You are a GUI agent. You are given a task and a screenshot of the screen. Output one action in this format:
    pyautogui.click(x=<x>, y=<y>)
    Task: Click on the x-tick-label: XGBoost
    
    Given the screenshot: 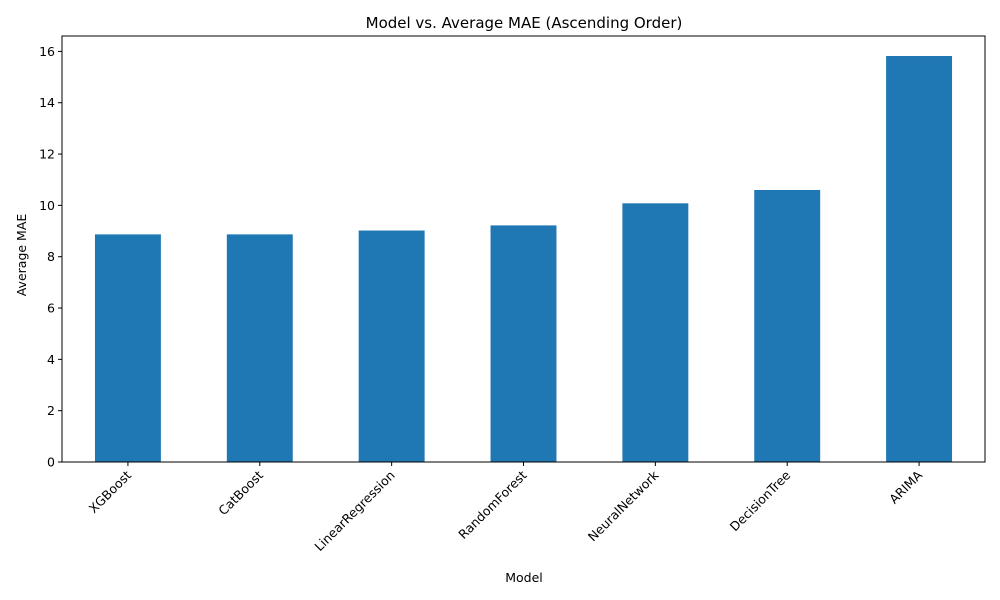 What is the action you would take?
    pyautogui.click(x=110, y=491)
    